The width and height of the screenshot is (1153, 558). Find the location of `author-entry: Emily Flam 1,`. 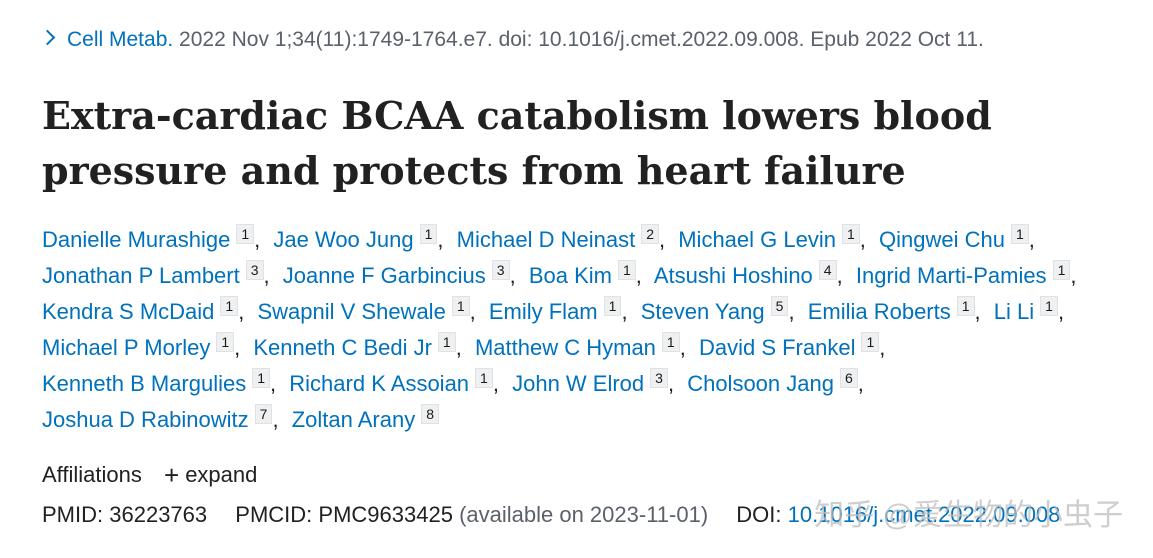

author-entry: Emily Flam 1, is located at coordinates (561, 310).